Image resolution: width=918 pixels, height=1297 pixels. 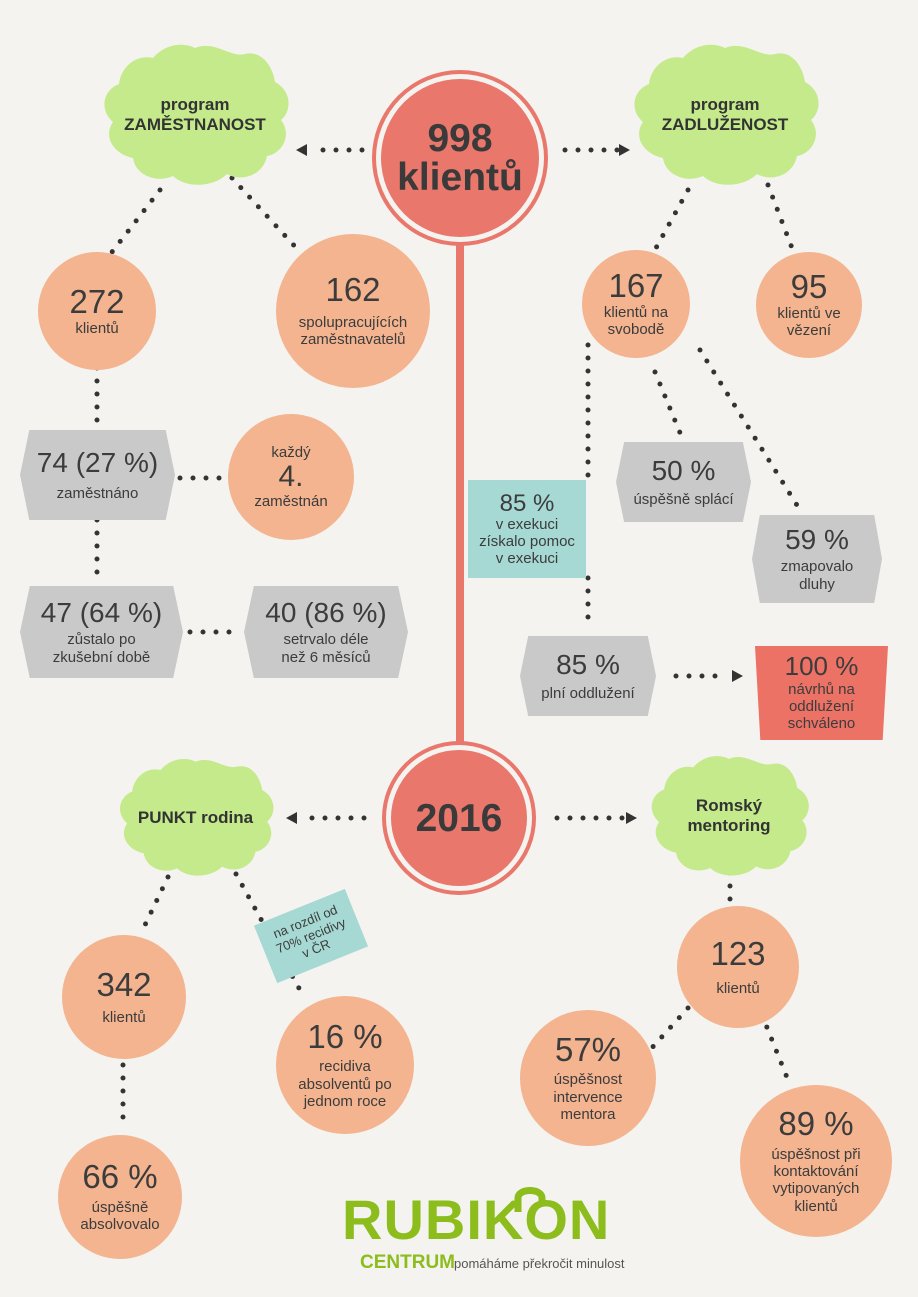 What do you see at coordinates (729, 825) in the screenshot?
I see `roma-line2: mentoring` at bounding box center [729, 825].